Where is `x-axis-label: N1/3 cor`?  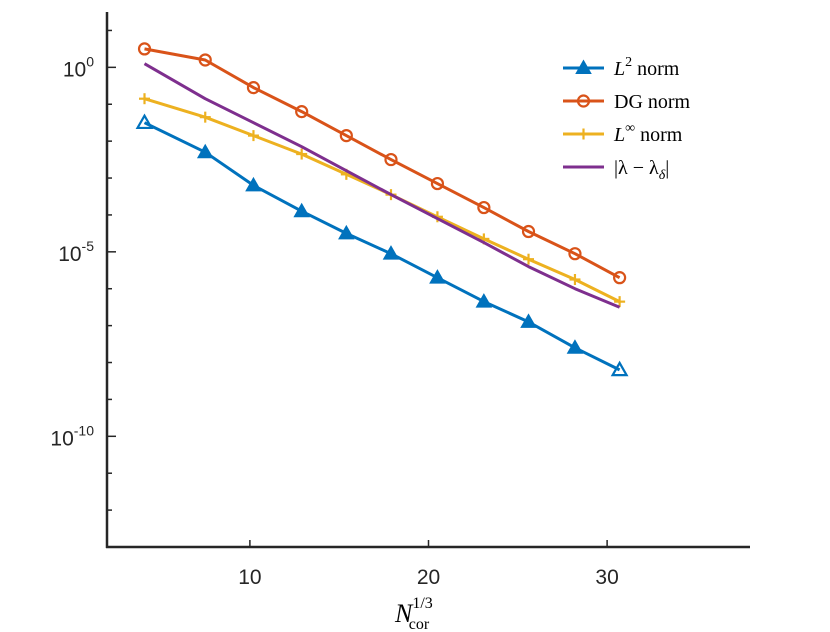
x-axis-label: N1/3 cor is located at coordinates (413, 613).